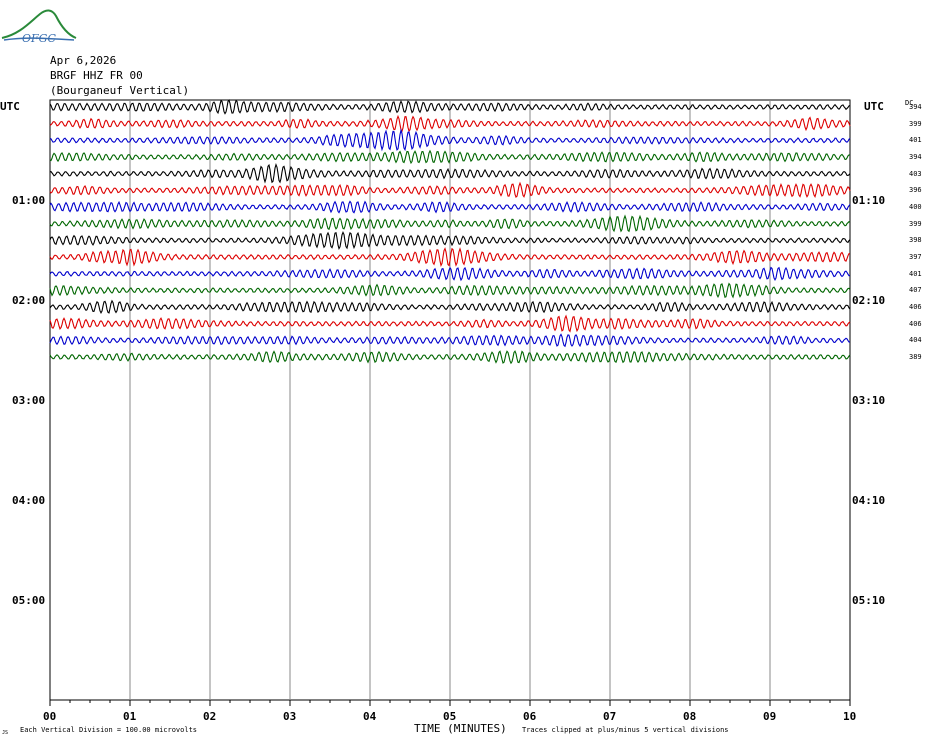  Describe the element at coordinates (915, 340) in the screenshot. I see `dc-offset-value: 404` at that location.